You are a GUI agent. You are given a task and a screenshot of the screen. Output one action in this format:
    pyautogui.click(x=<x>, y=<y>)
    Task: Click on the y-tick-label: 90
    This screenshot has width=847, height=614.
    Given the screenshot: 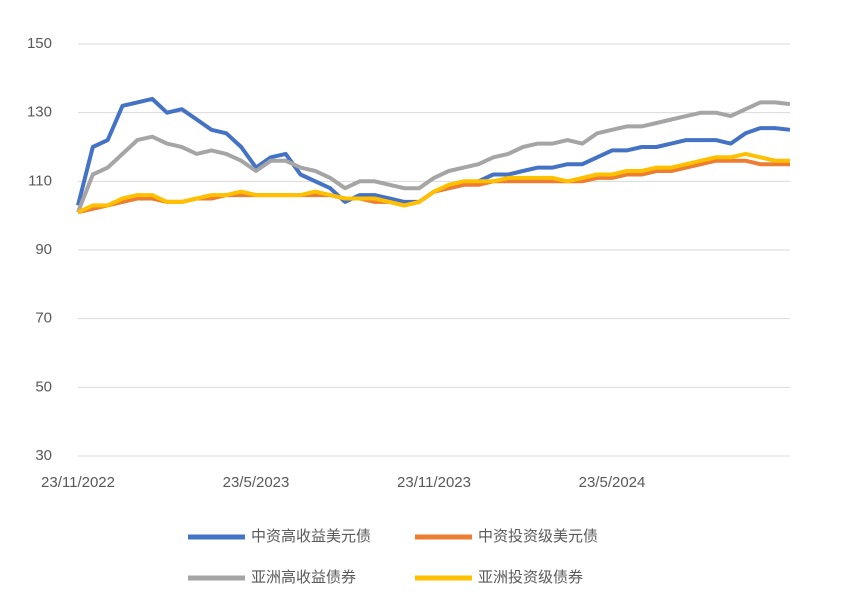 What is the action you would take?
    pyautogui.click(x=43, y=249)
    